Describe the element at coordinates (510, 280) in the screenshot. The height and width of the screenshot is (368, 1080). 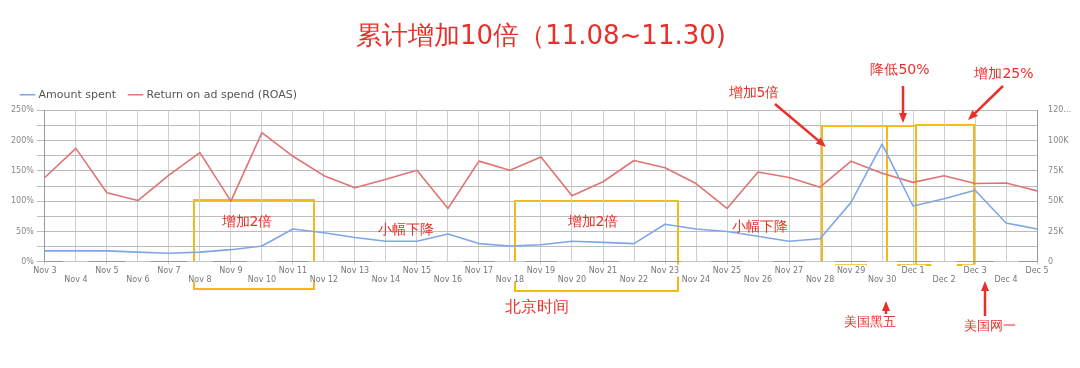
I see `x-tick-label: Nov 18` at that location.